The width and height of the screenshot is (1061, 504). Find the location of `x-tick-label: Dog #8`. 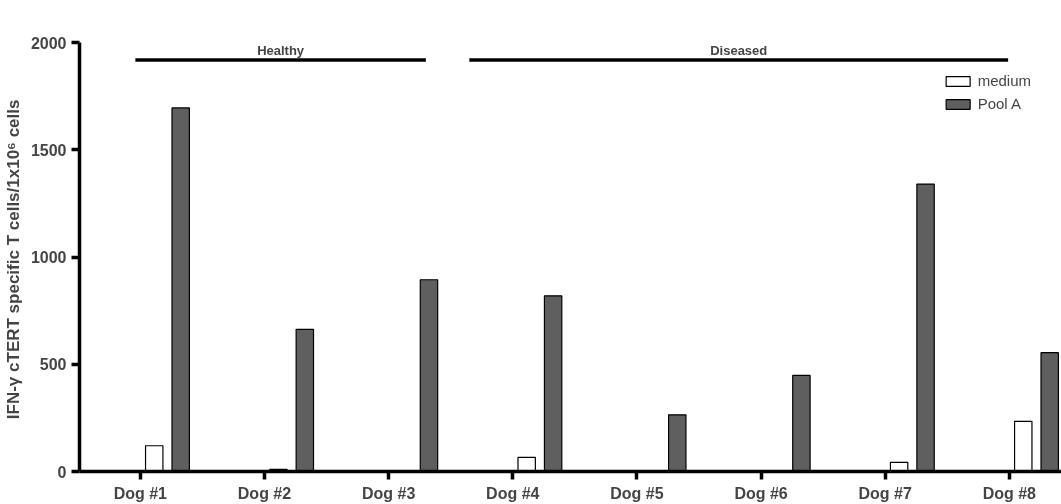

x-tick-label: Dog #8 is located at coordinates (1009, 493).